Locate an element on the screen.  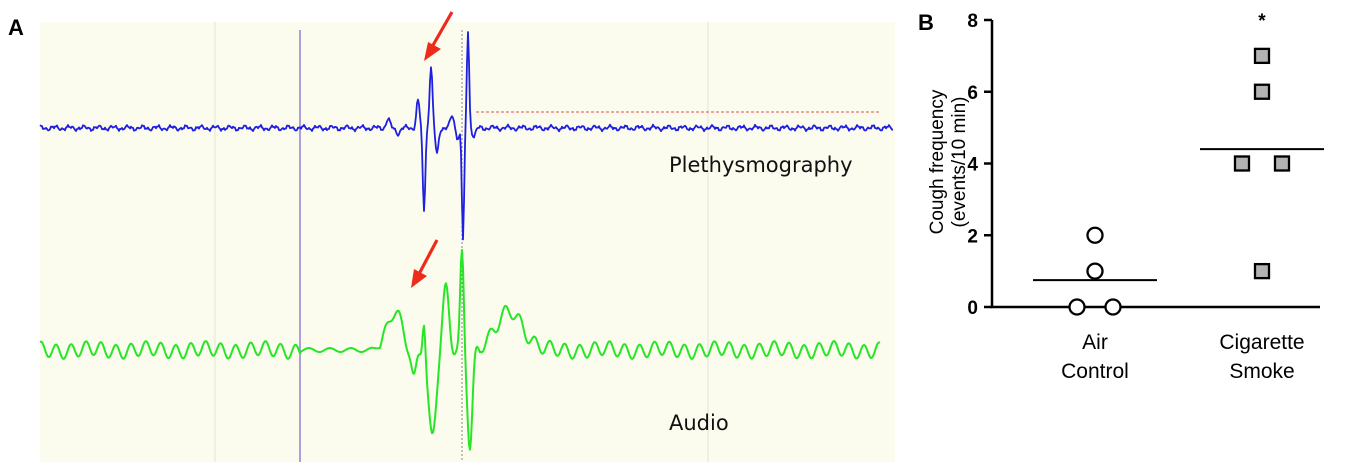
y-tick-label-0: 0 is located at coordinates (972, 308).